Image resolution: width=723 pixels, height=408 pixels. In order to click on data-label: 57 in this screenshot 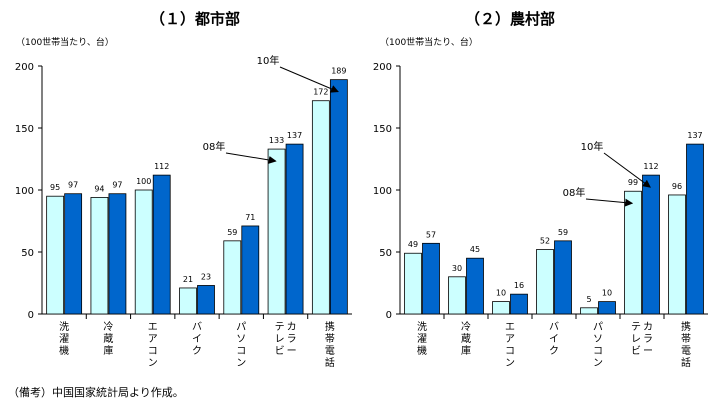, I will do `click(431, 234)`.